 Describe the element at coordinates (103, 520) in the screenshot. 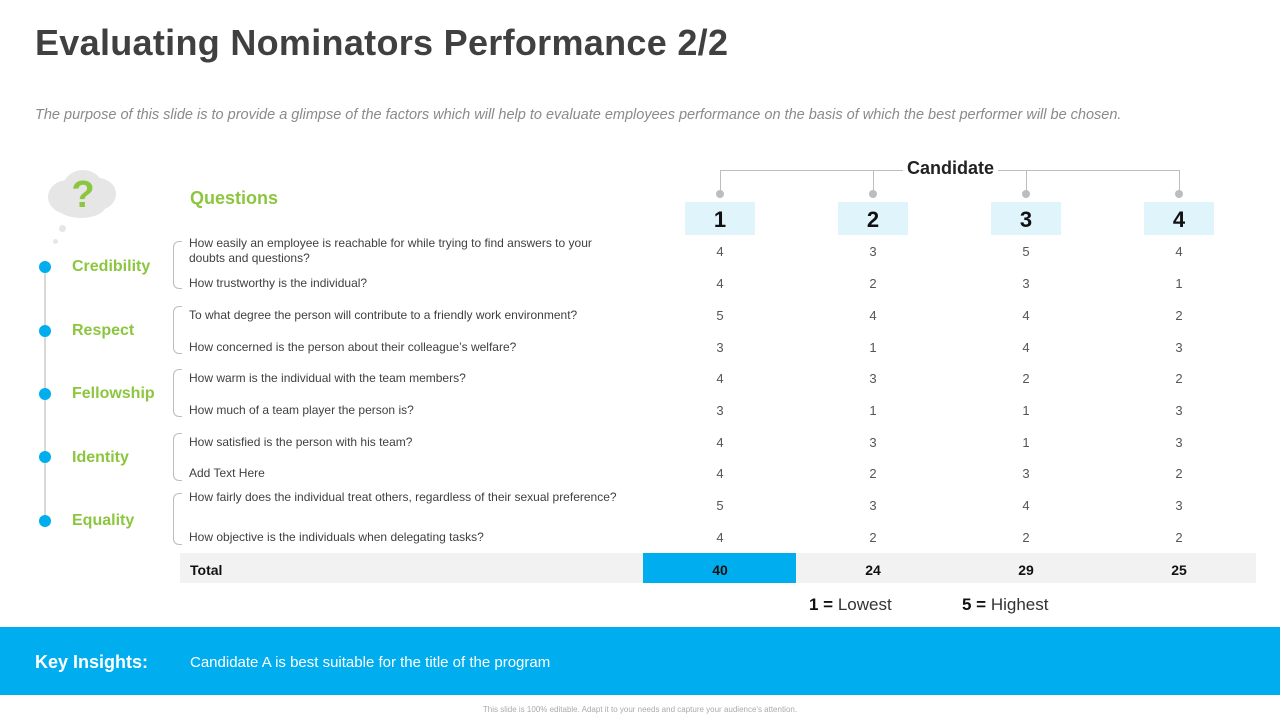

I see `category-equality: Equality` at that location.